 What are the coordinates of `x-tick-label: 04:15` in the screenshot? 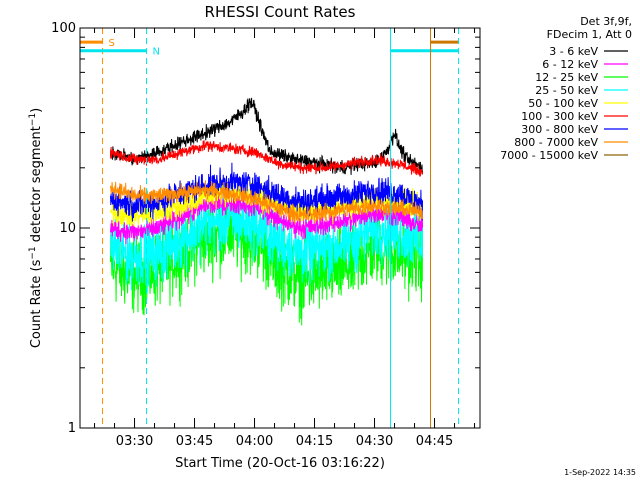 It's located at (314, 441).